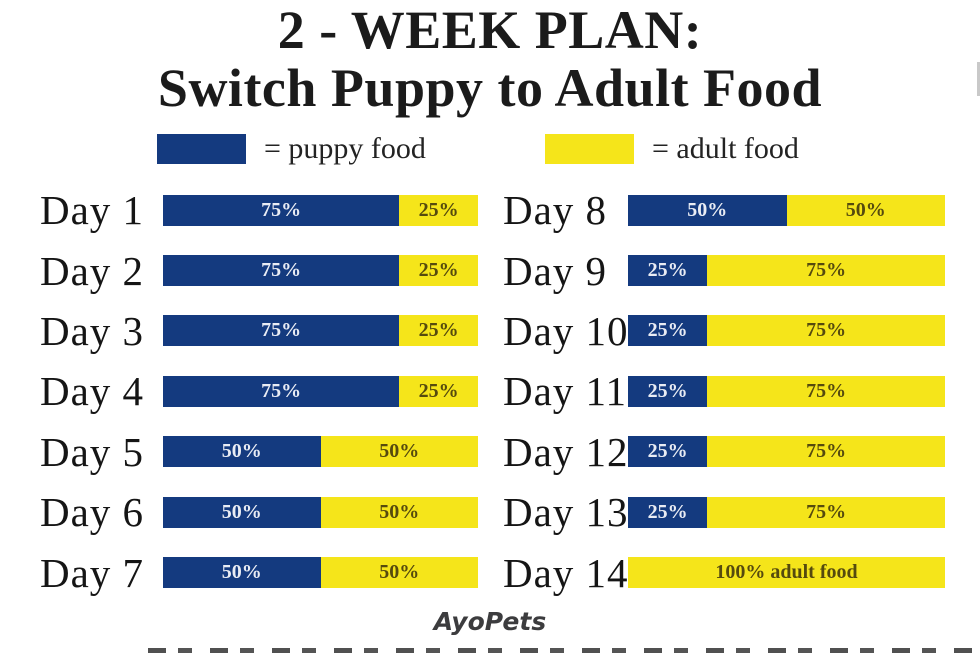  I want to click on day-row: Day 2 75% 25%, so click(259, 270).